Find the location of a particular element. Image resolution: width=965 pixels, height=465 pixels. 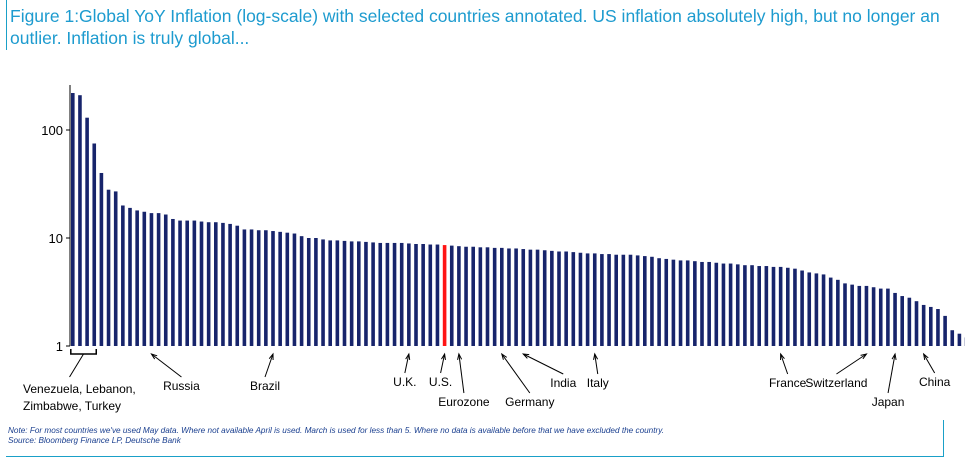

title-frame is located at coordinates (482, 25).